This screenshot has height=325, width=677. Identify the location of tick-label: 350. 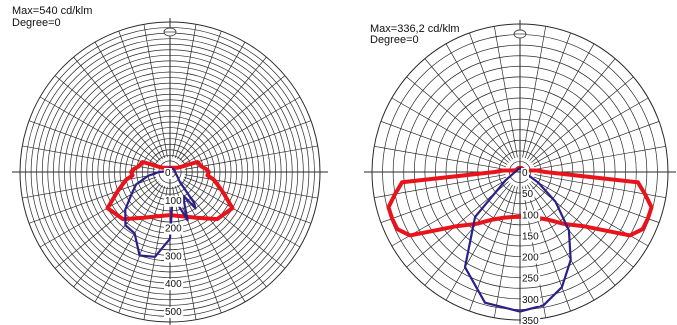
(530, 320).